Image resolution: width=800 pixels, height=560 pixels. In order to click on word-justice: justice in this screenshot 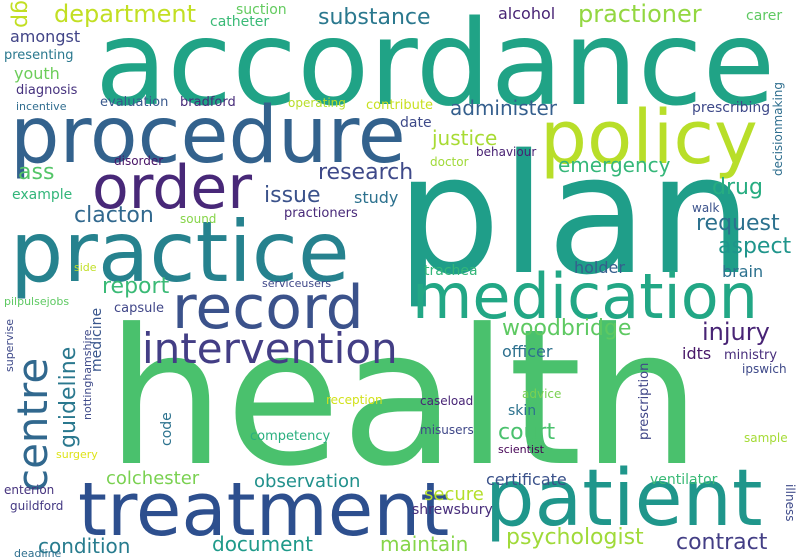, I will do `click(465, 138)`.